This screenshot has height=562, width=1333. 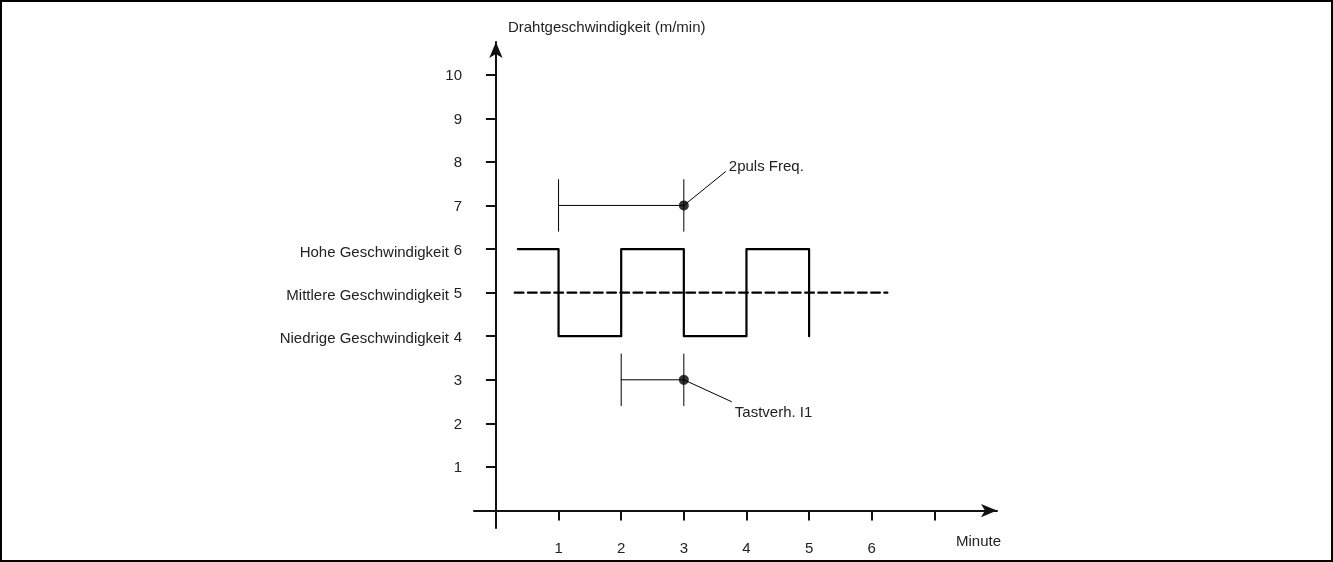 What do you see at coordinates (457, 205) in the screenshot?
I see `y-tick-label: 7` at bounding box center [457, 205].